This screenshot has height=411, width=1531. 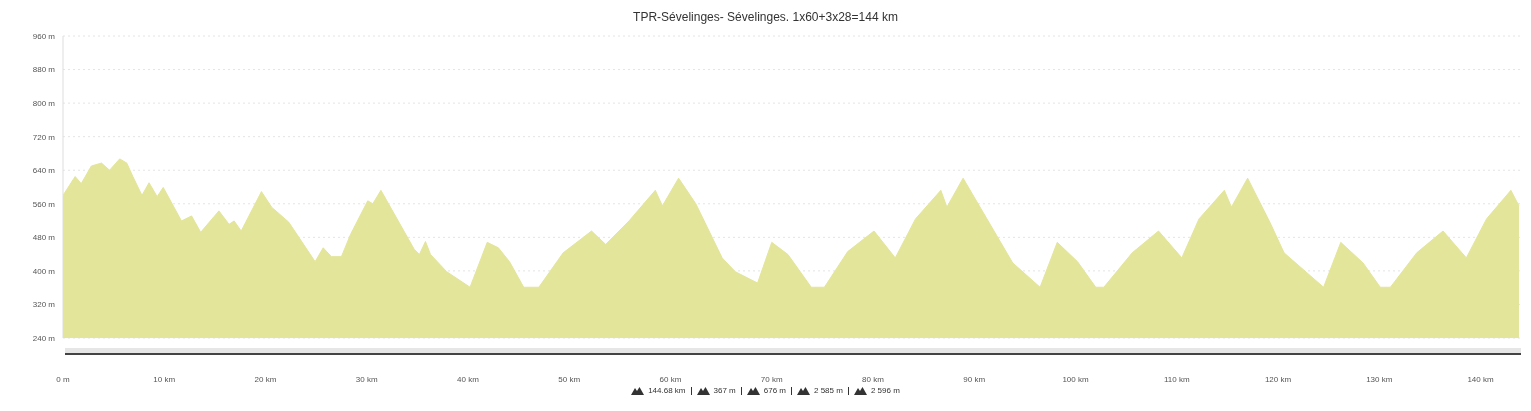 What do you see at coordinates (885, 390) in the screenshot?
I see `text: 2 596 m` at bounding box center [885, 390].